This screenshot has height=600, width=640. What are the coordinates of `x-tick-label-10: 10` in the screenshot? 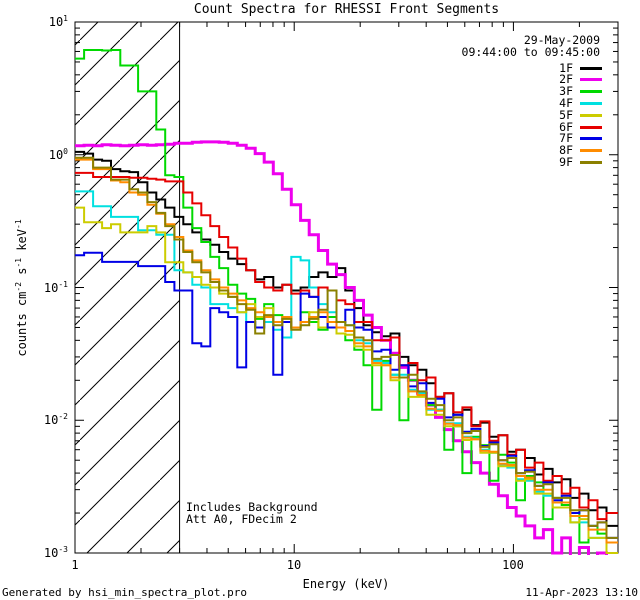 It's located at (294, 565).